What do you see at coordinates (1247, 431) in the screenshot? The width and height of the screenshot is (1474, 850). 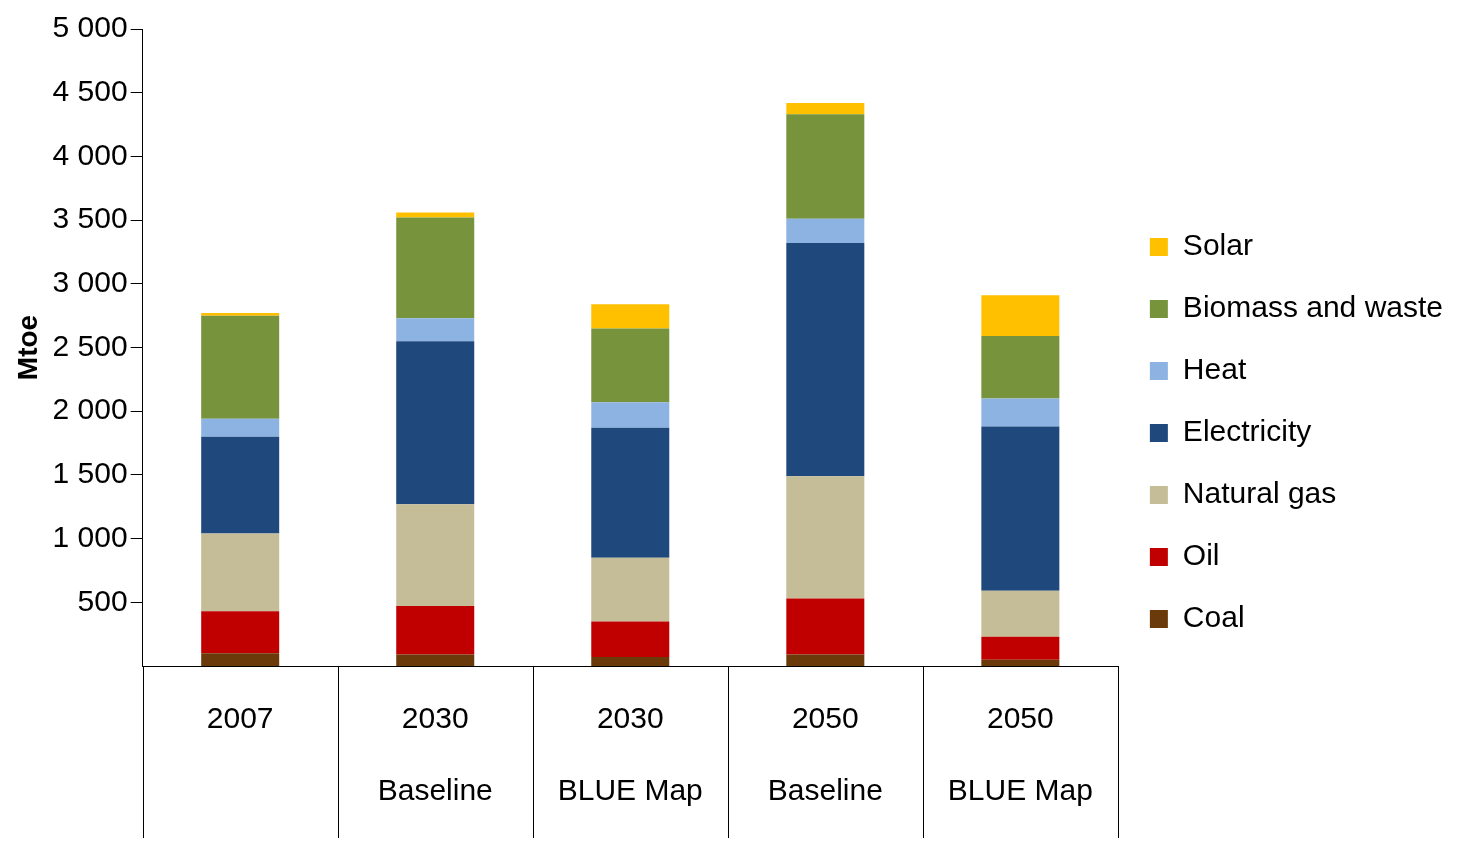 I see `legend-label: Electricity` at bounding box center [1247, 431].